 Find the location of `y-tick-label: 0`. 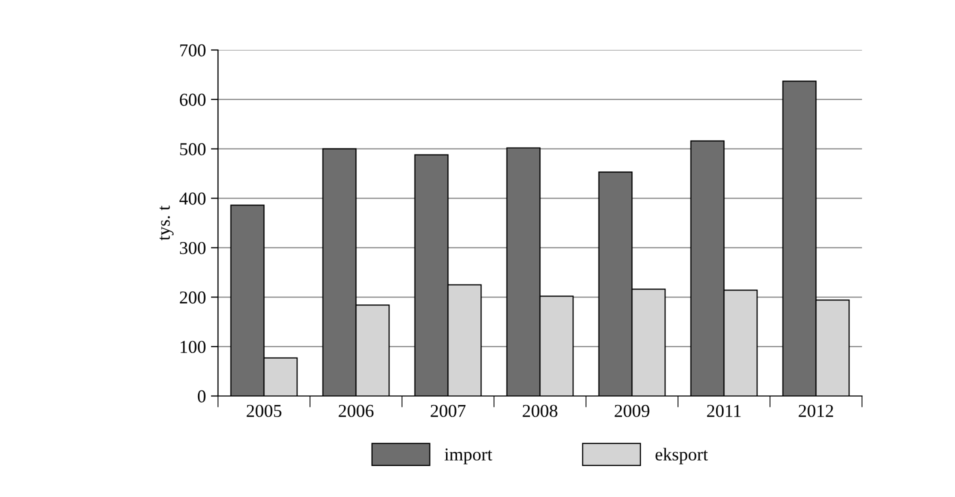

y-tick-label: 0 is located at coordinates (202, 396).